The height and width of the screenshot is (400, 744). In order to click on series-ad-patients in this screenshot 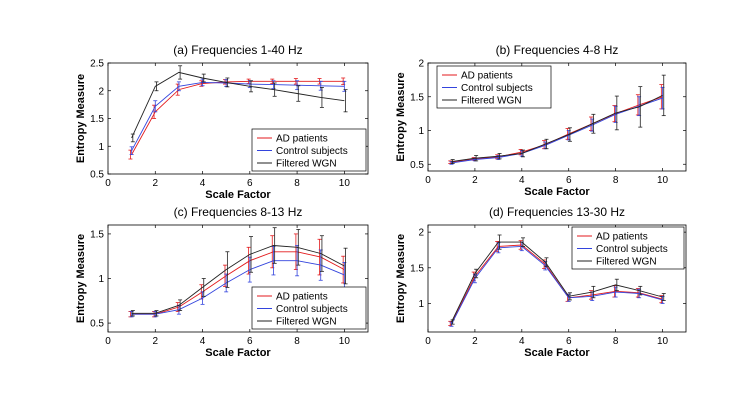, I will do `click(237, 118)`.